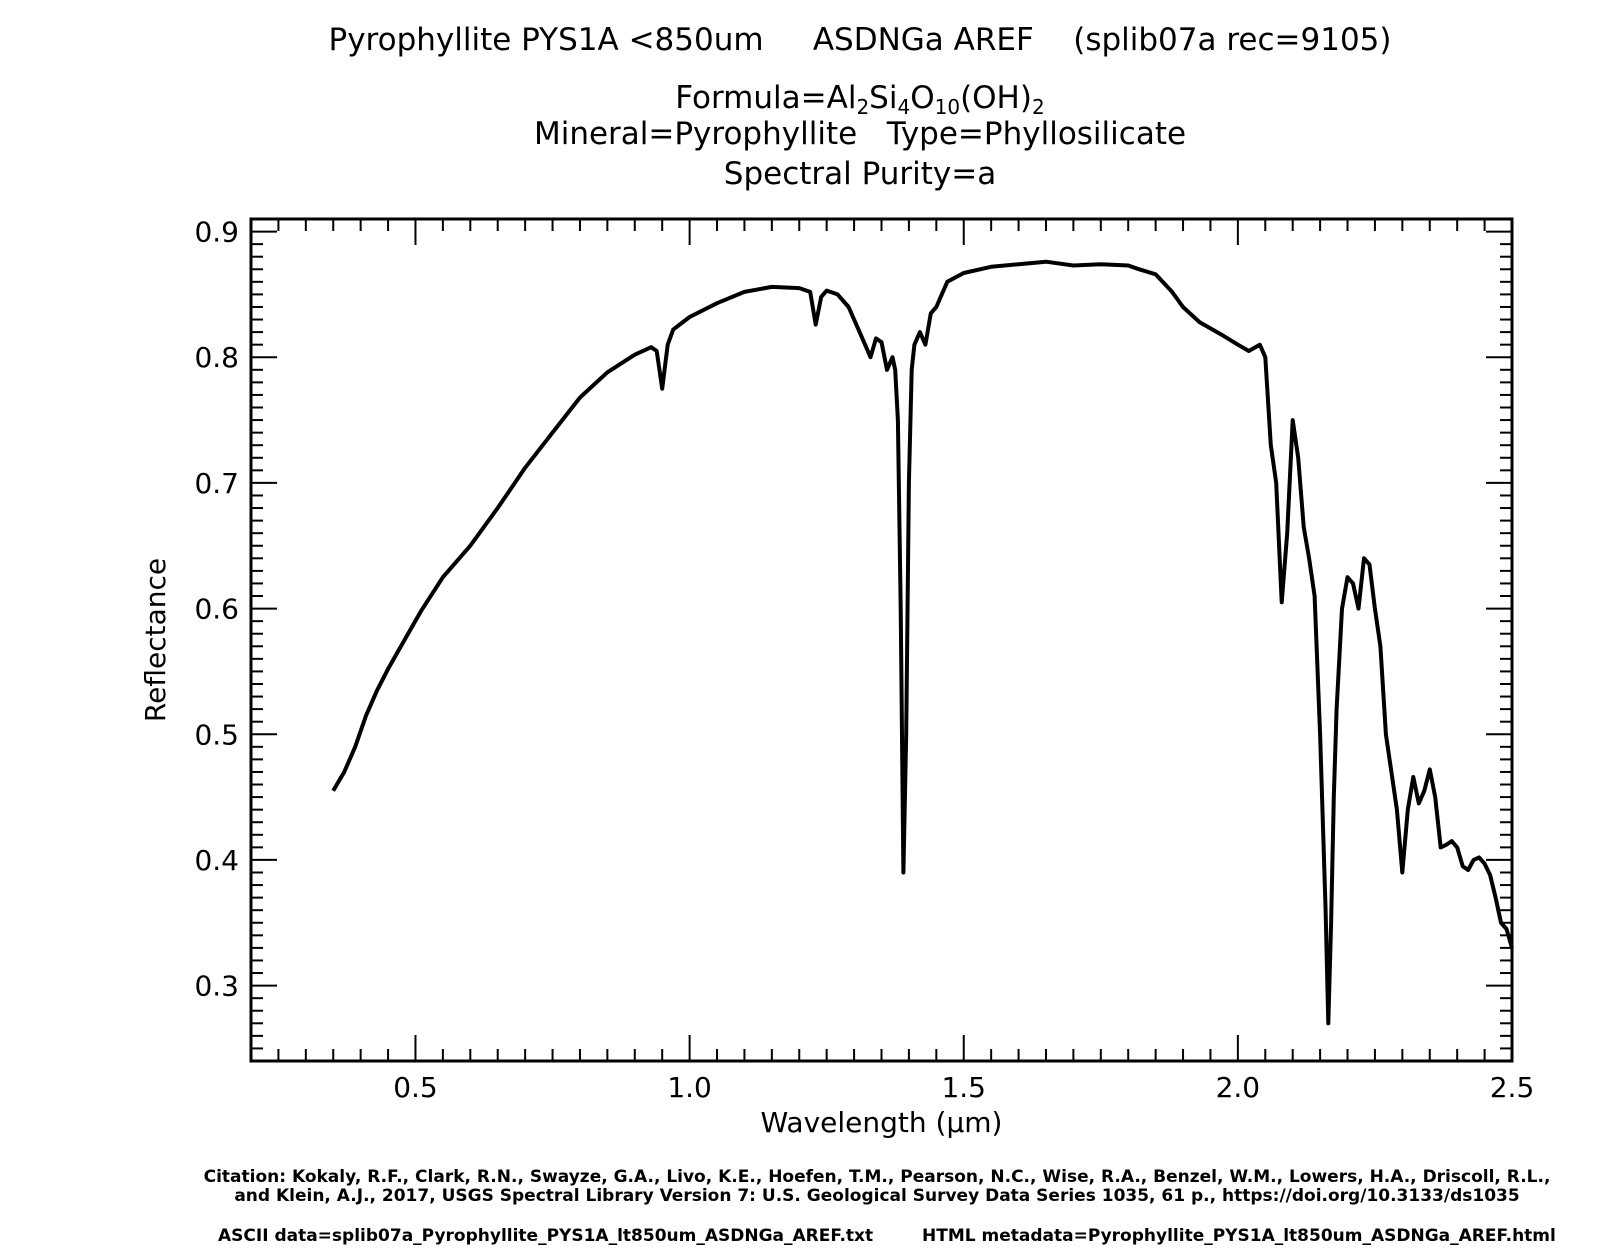 The width and height of the screenshot is (1610, 1260). Describe the element at coordinates (1038, 107) in the screenshot. I see `formula-oh-subscript: 2` at that location.